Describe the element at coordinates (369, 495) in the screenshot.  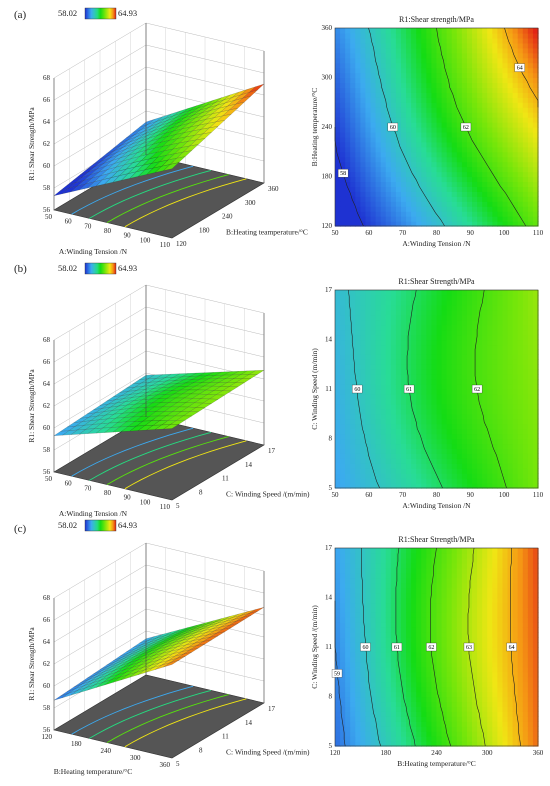
I see `x-tick-label: 60` at that location.